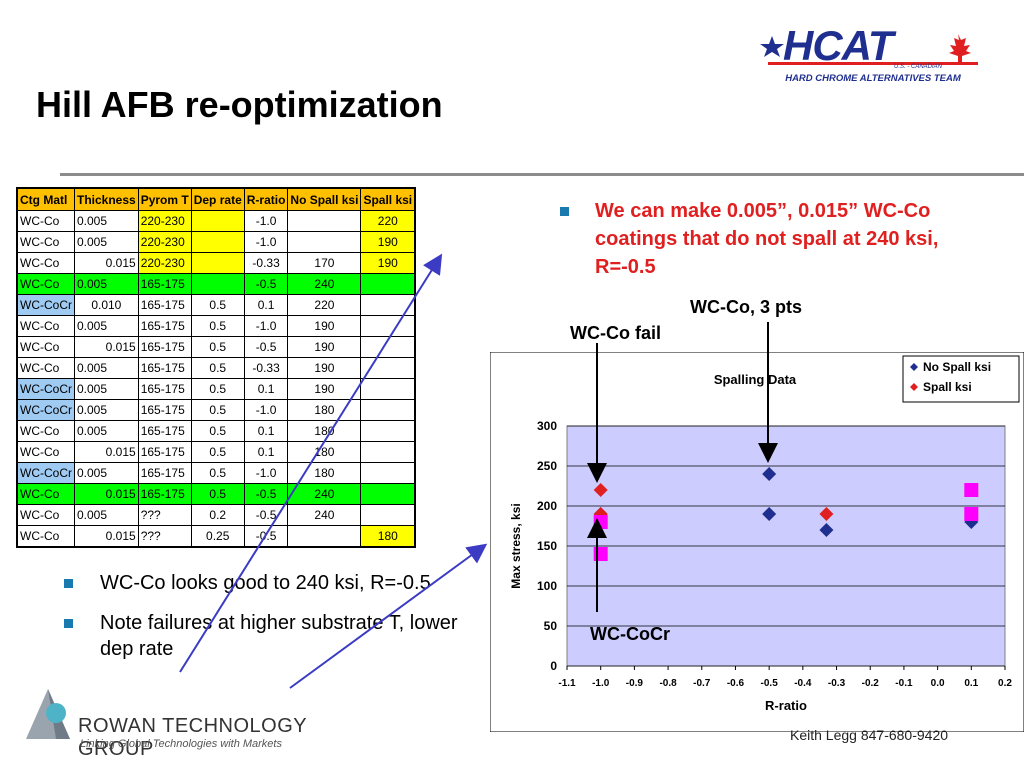  I want to click on cell-thickness: 0.010, so click(106, 305).